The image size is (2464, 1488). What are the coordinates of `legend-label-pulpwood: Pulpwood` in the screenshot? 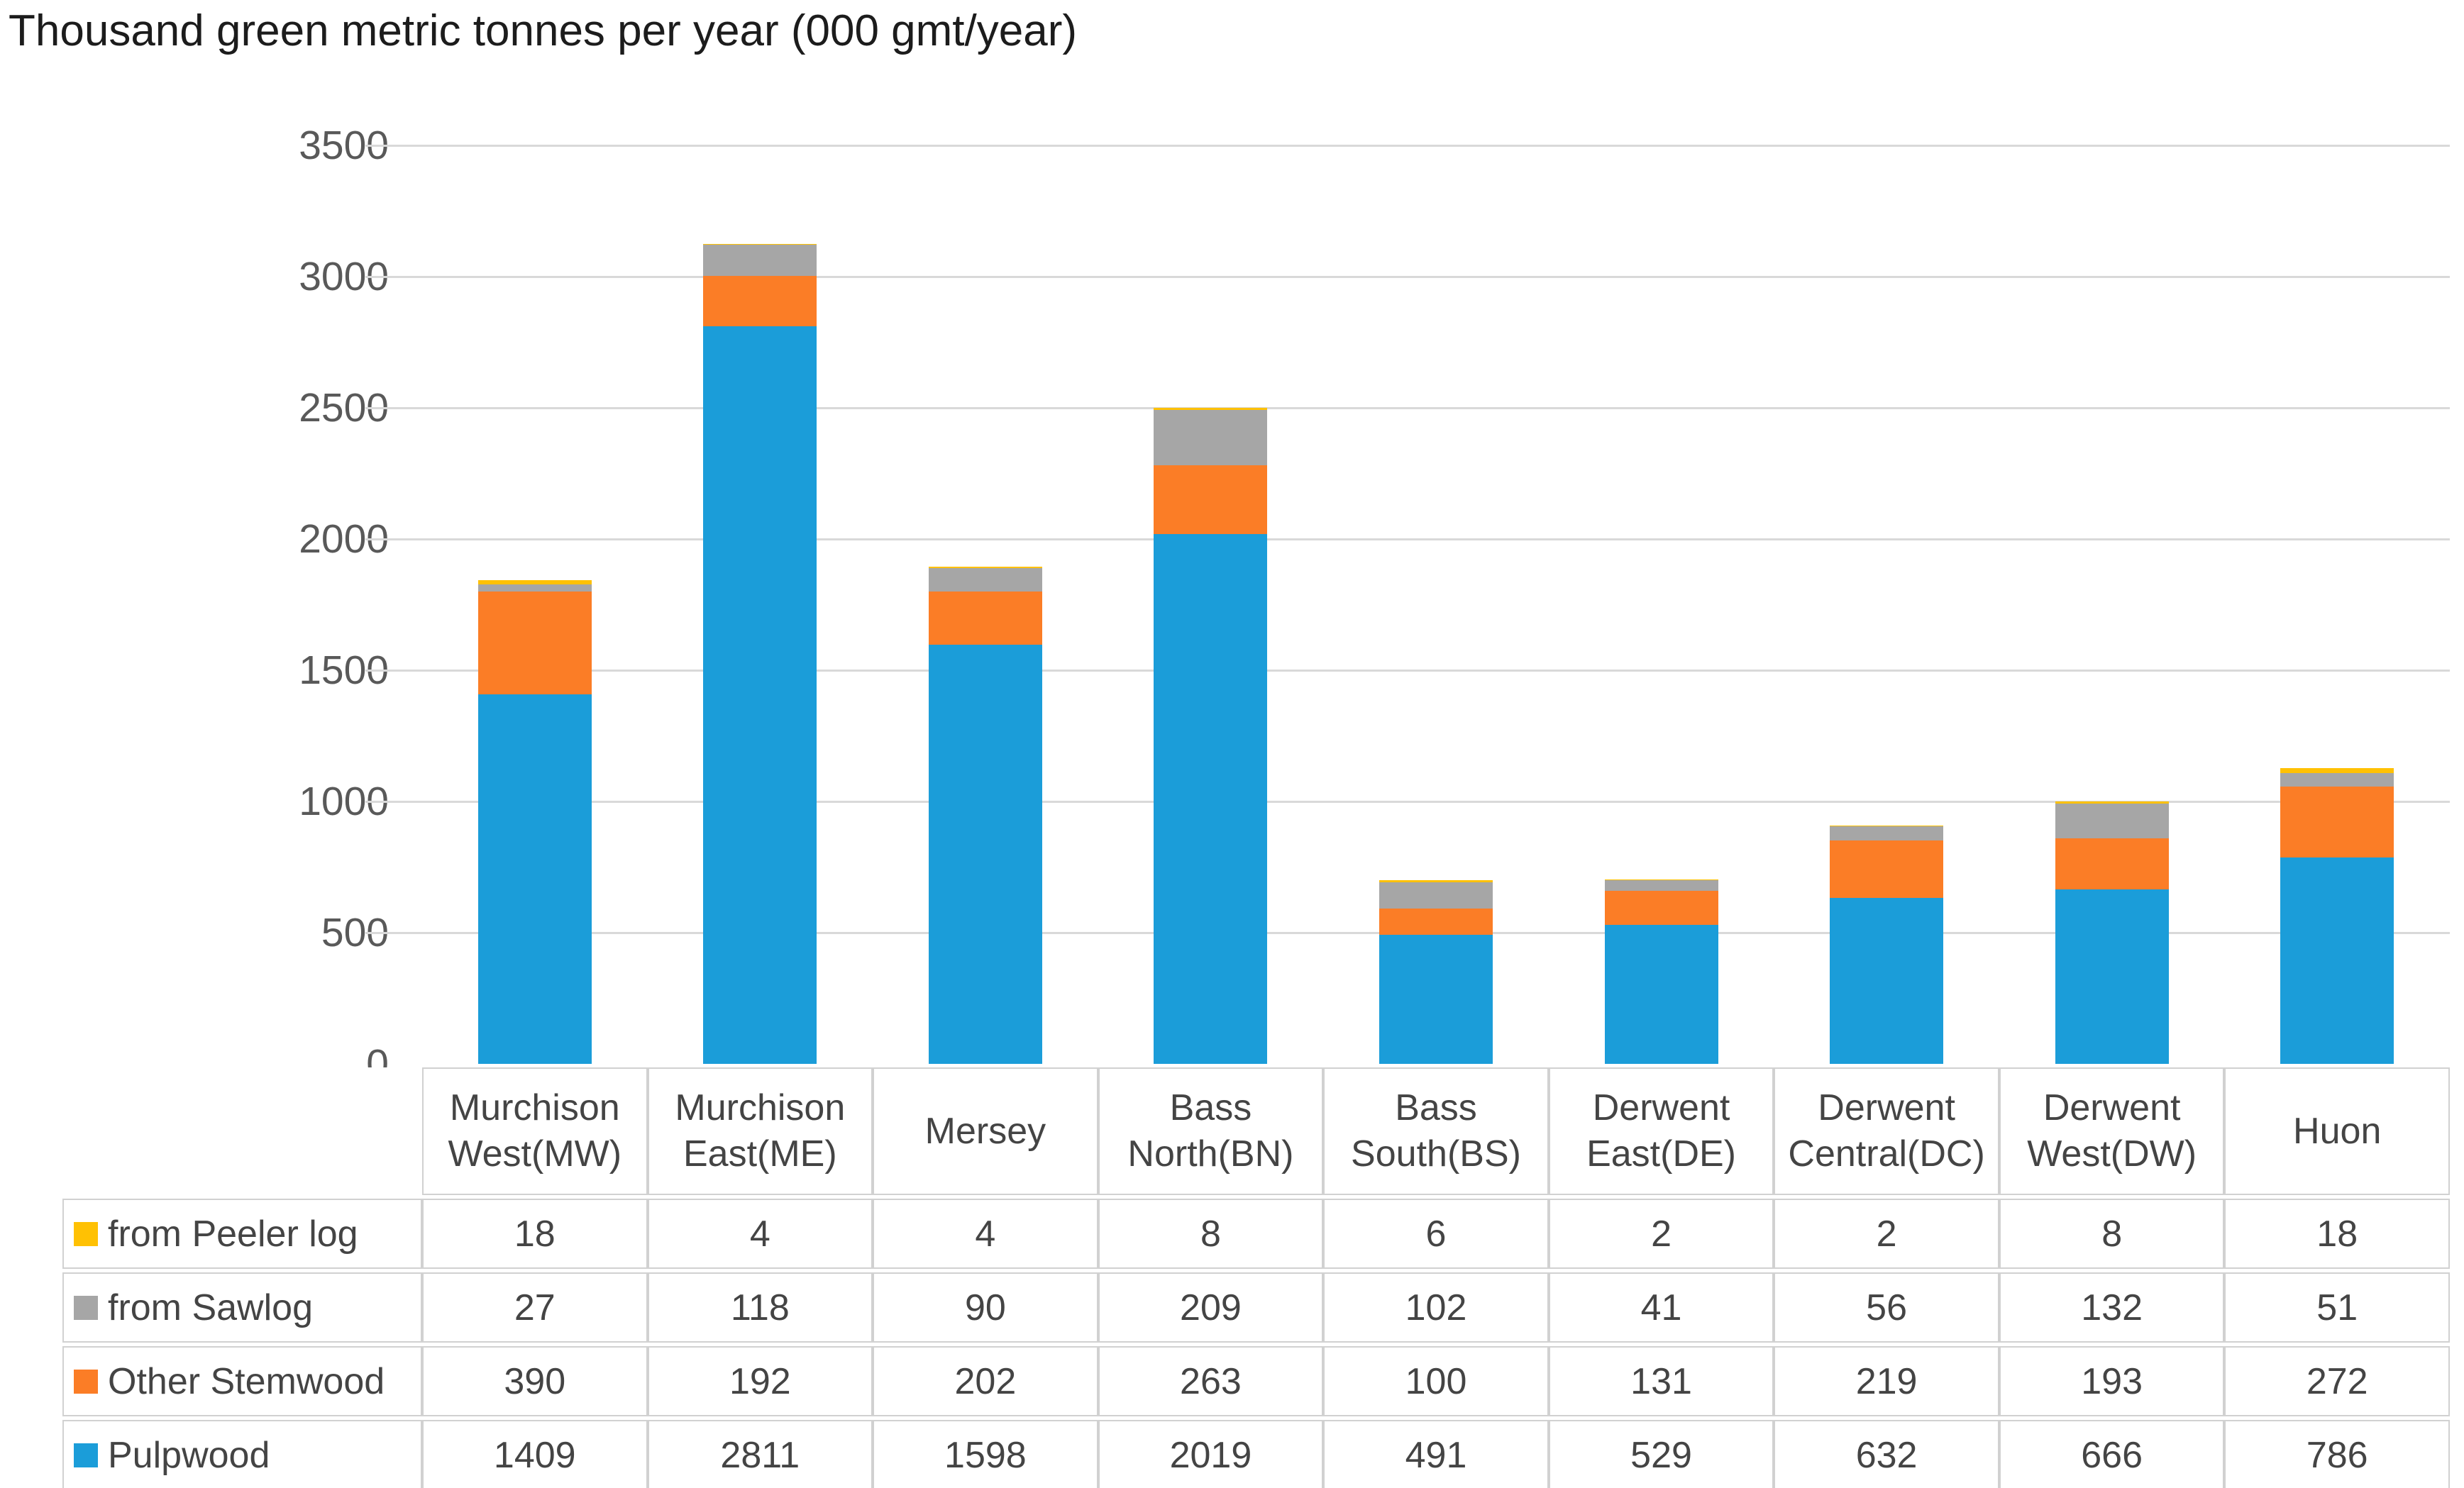 It's located at (189, 1455).